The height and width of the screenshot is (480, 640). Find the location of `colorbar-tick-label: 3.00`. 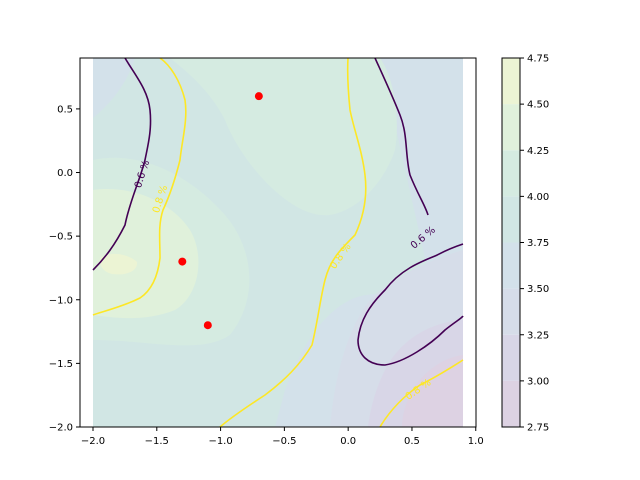

colorbar-tick-label: 3.00 is located at coordinates (538, 381).